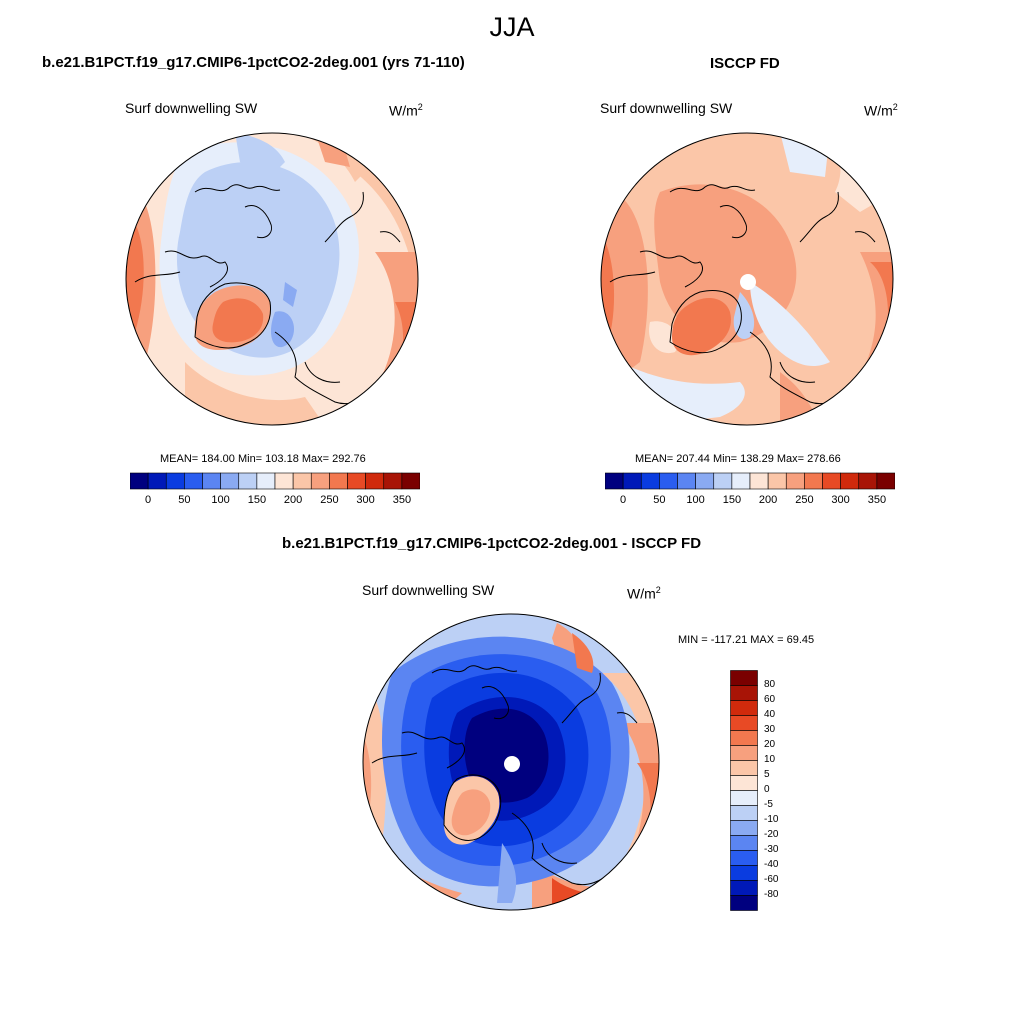 The width and height of the screenshot is (1024, 1024). I want to click on panel-1-colorbar-tick-label: 200, so click(293, 500).